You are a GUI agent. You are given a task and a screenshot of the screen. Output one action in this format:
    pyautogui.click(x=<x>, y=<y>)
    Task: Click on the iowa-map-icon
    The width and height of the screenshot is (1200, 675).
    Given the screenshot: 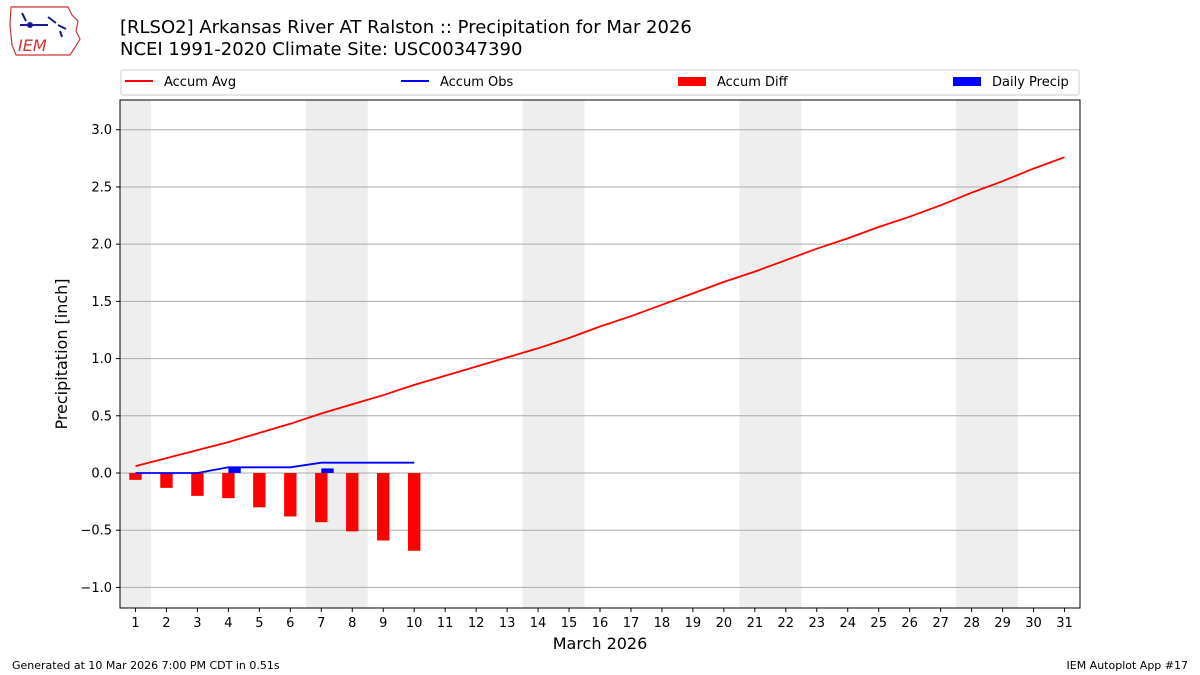 What is the action you would take?
    pyautogui.click(x=45, y=31)
    